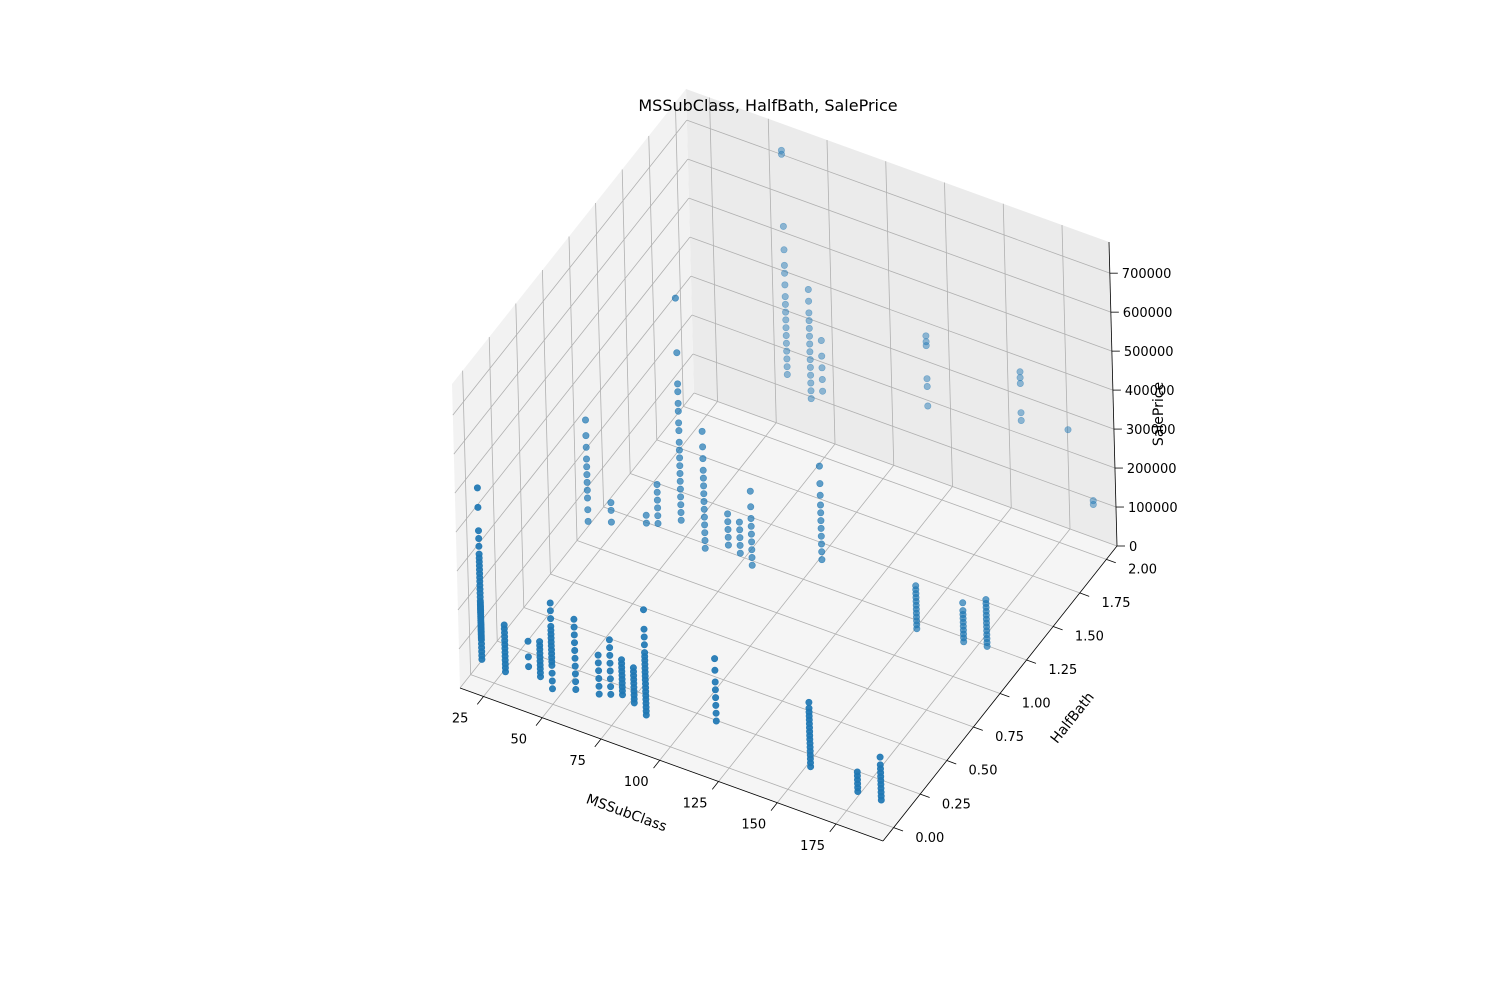  I want to click on y-tick-label: 2.00, so click(1142, 570).